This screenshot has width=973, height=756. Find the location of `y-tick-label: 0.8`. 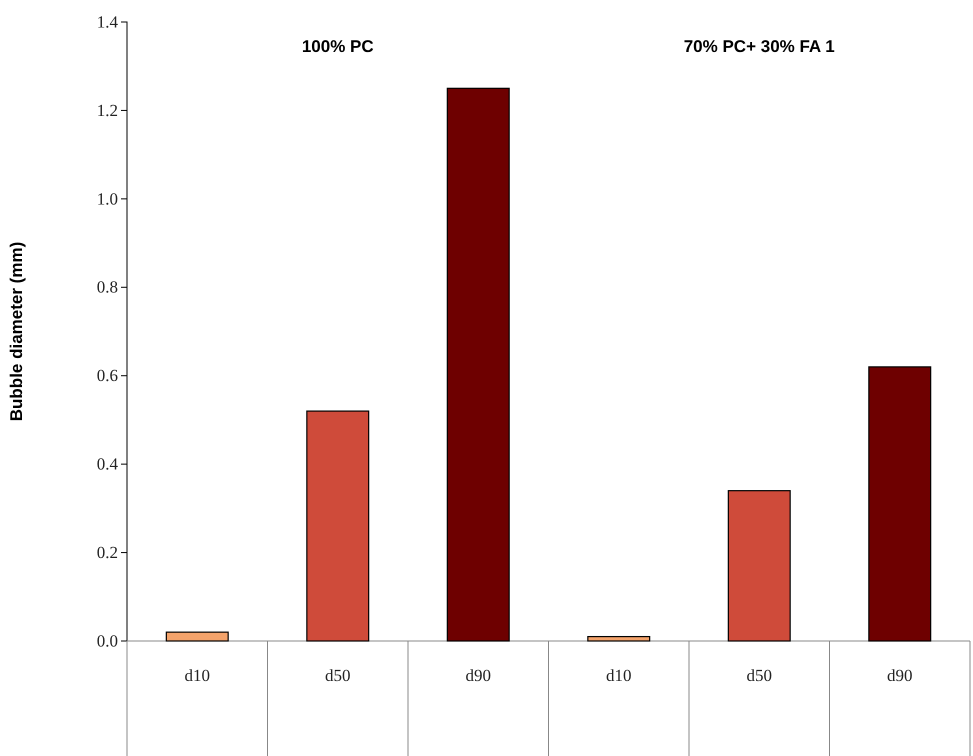

y-tick-label: 0.8 is located at coordinates (107, 287).